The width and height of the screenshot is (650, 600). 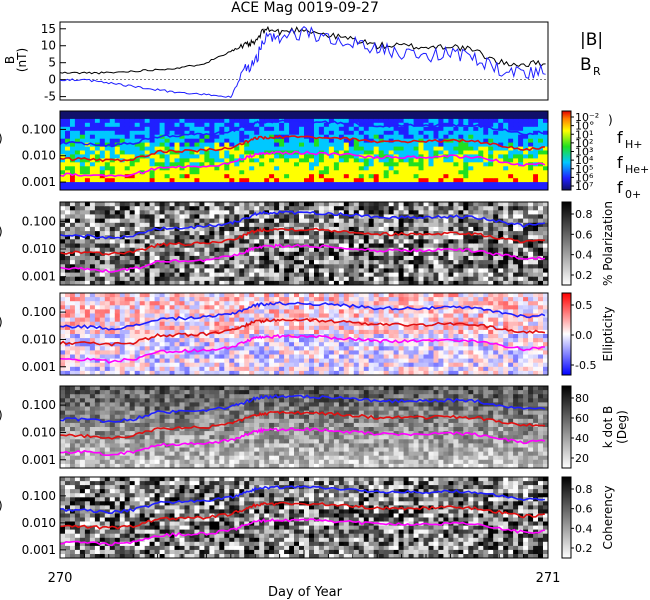 What do you see at coordinates (48, 46) in the screenshot?
I see `bfield-ytick-label: 10` at bounding box center [48, 46].